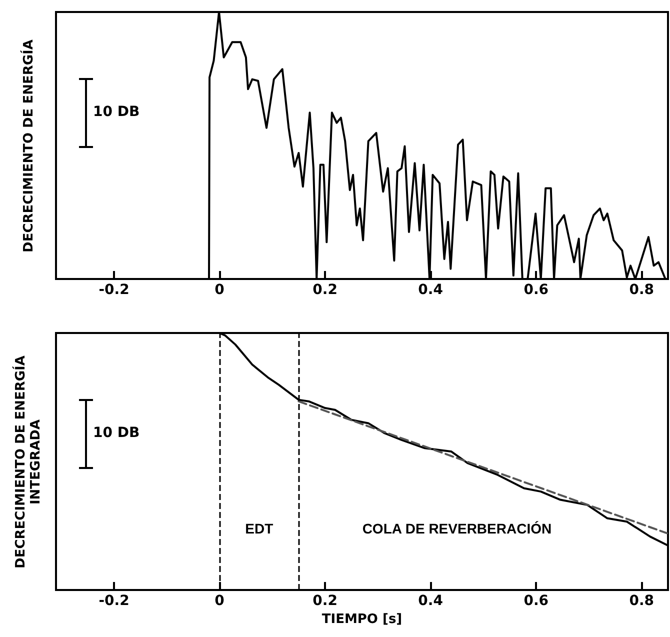 This screenshot has height=637, width=670. What do you see at coordinates (457, 528) in the screenshot?
I see `annotation: COLA DE REVERBERACIÓN` at bounding box center [457, 528].